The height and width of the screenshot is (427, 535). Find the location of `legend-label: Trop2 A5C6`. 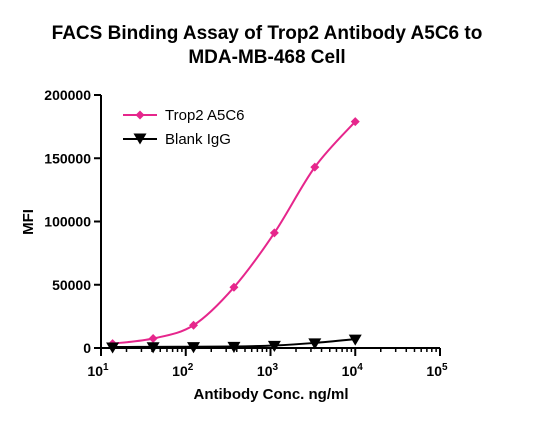

legend-label: Trop2 A5C6 is located at coordinates (205, 115).